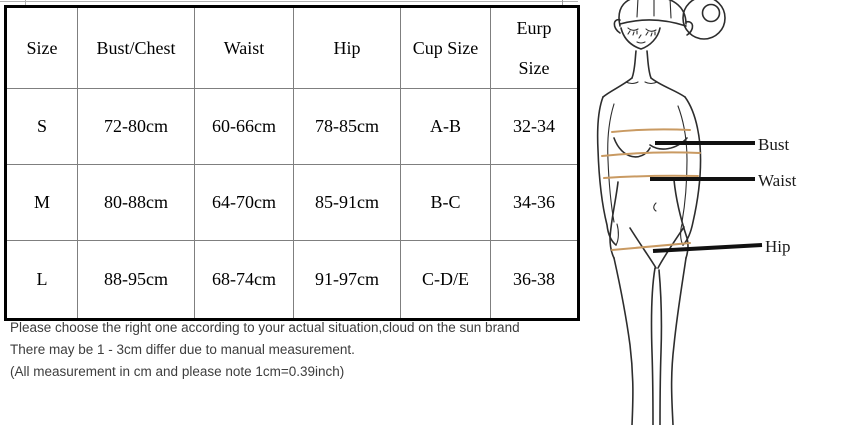  I want to click on cell-bust-l: 88-95cm, so click(136, 280).